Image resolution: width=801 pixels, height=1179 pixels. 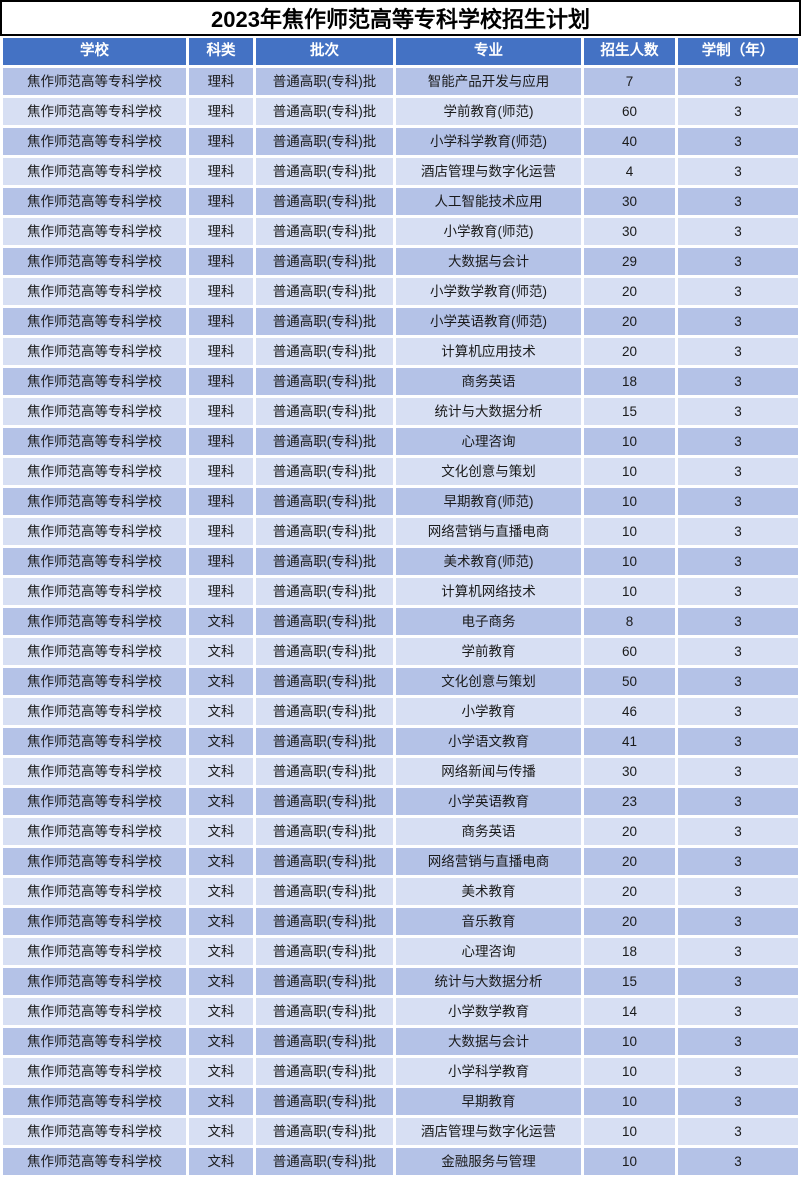 I want to click on table-row: 焦作师范高等专科学校 文科 普通高职(专科)批 网络营销与直播电商 20 3, so click(x=400, y=861).